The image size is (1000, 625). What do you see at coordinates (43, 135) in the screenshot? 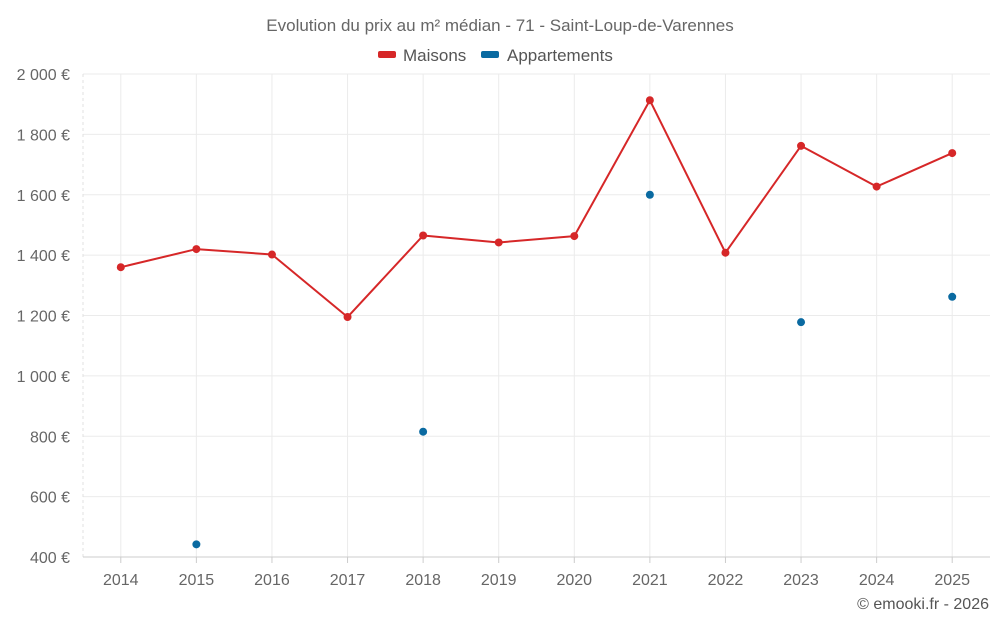
I see `y-tick-label: 1 800 €` at bounding box center [43, 135].